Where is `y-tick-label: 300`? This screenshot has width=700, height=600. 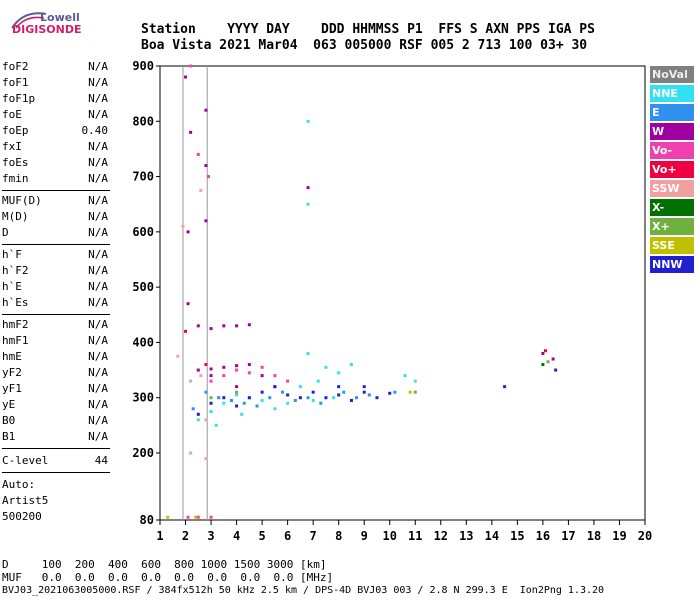 y-tick-label: 300 is located at coordinates (143, 398).